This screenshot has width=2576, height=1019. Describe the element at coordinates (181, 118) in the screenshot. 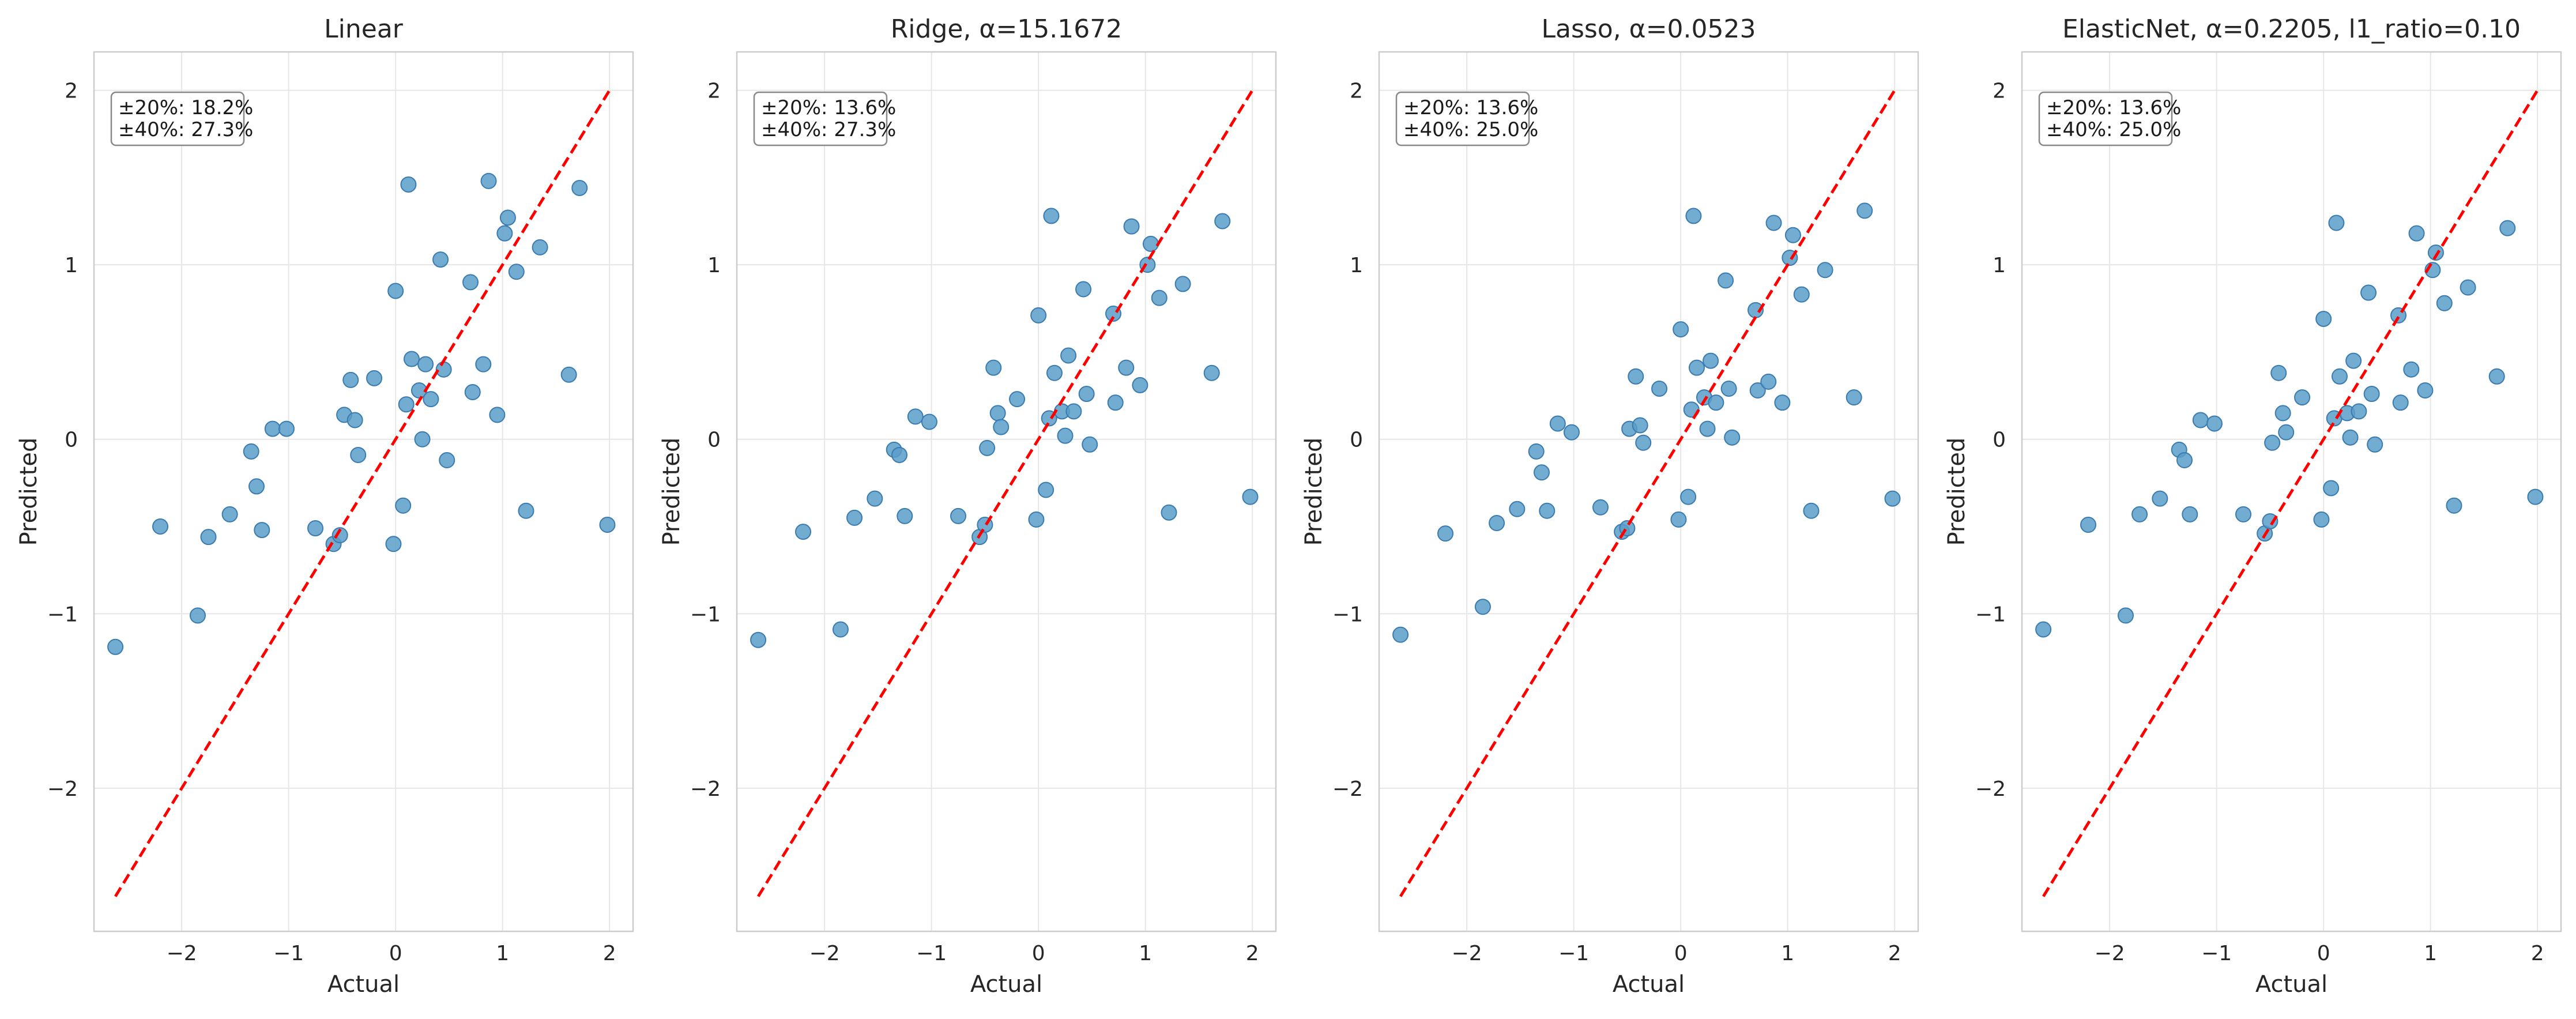

I see `accuracy-annotation: ±20%: 18.2%±40%: 27.3%` at that location.